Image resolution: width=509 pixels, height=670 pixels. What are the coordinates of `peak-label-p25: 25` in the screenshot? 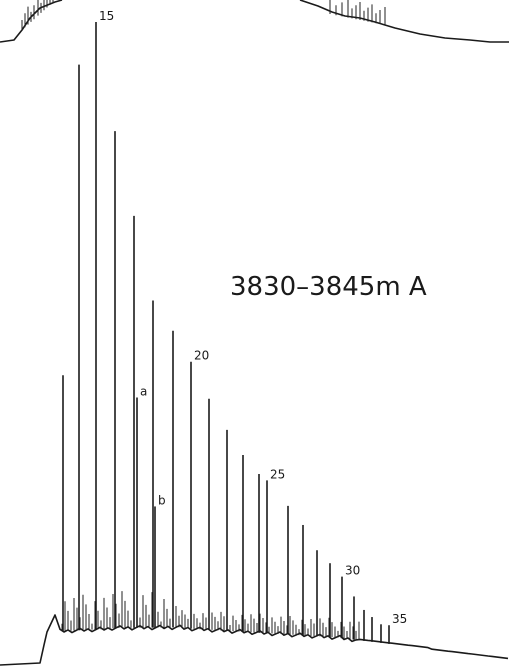 It's located at (277, 474).